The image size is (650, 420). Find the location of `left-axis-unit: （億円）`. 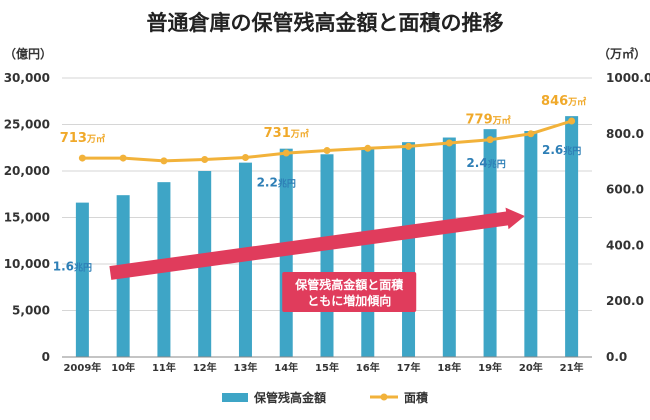

left-axis-unit: （億円） is located at coordinates (28, 53).